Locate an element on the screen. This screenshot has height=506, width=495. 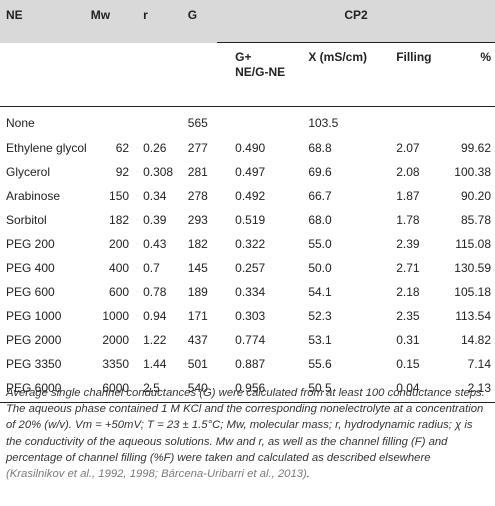
cell-conductivity: 52.3 is located at coordinates (320, 316).